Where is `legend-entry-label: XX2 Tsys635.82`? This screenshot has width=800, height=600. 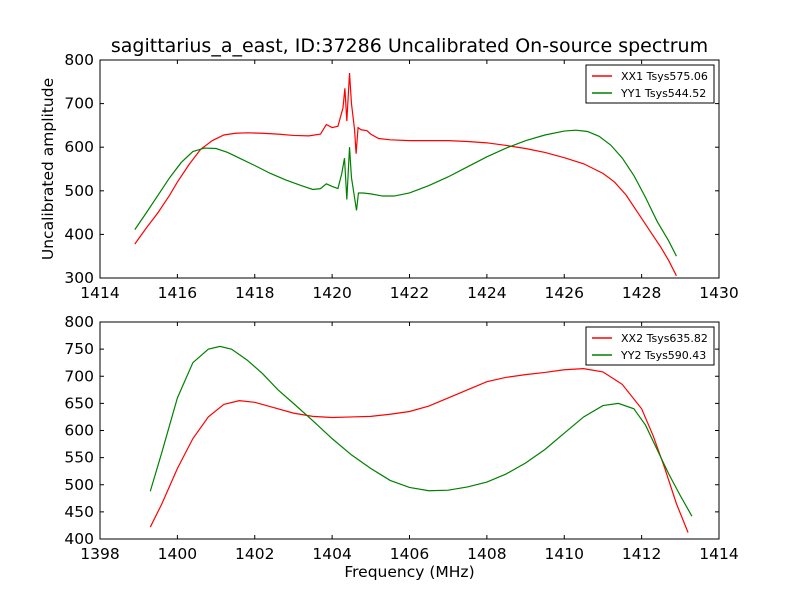 legend-entry-label: XX2 Tsys635.82 is located at coordinates (664, 338).